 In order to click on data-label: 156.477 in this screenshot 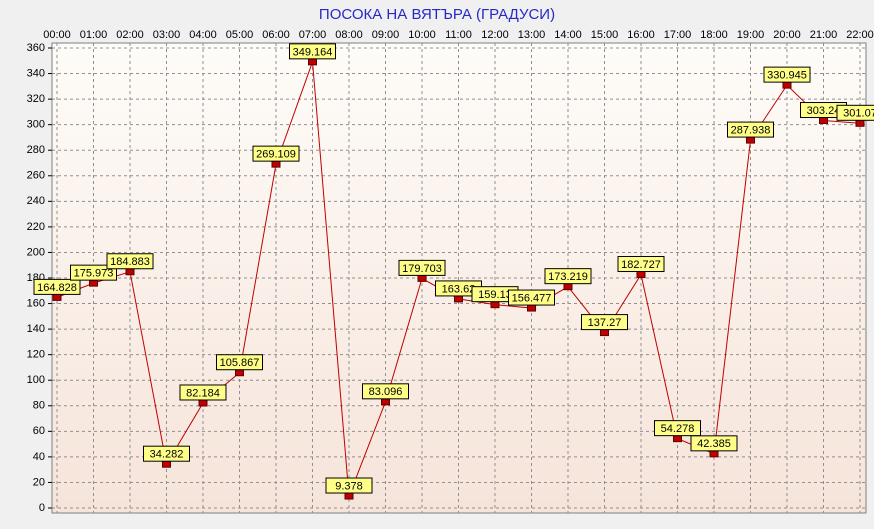, I will do `click(532, 298)`.